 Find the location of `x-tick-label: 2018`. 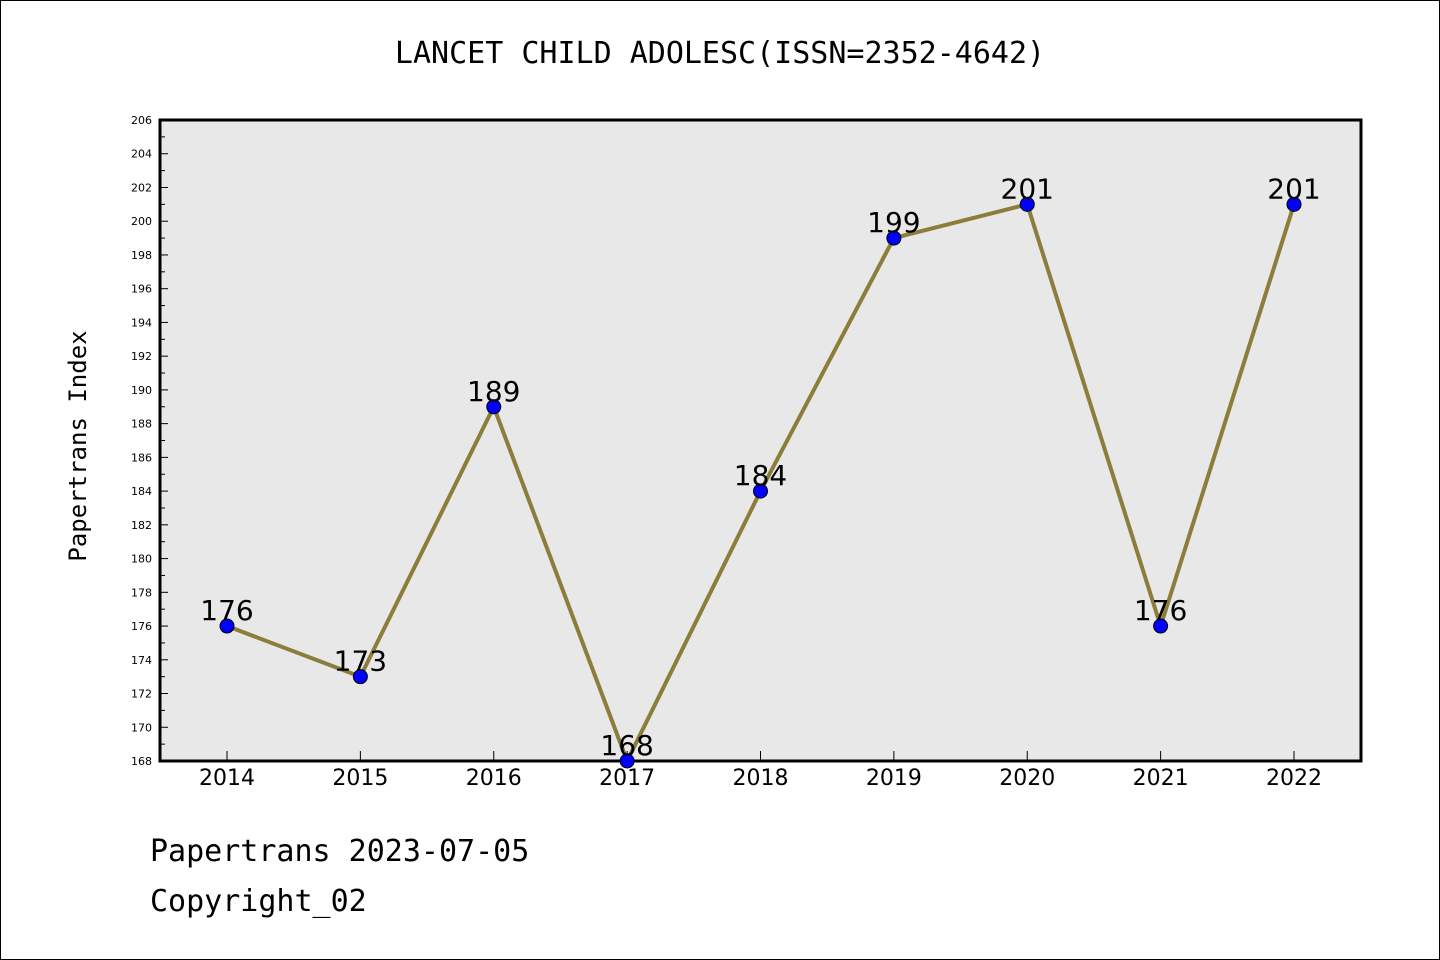

x-tick-label: 2018 is located at coordinates (761, 778).